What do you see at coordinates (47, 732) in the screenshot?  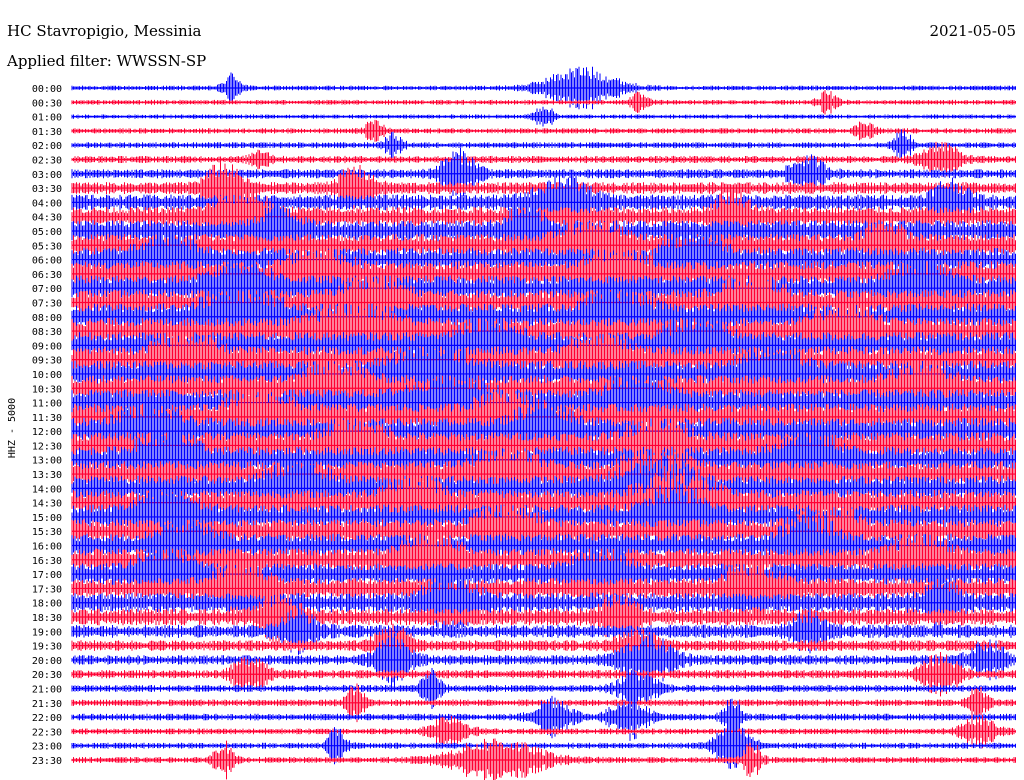 I see `time-label: 22:30` at bounding box center [47, 732].